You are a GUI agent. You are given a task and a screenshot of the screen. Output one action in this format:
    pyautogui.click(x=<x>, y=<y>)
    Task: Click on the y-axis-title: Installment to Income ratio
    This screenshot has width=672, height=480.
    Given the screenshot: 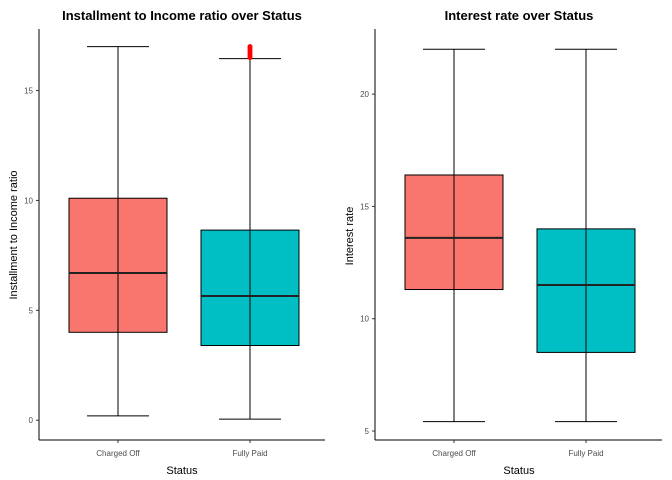 What is the action you would take?
    pyautogui.click(x=14, y=234)
    